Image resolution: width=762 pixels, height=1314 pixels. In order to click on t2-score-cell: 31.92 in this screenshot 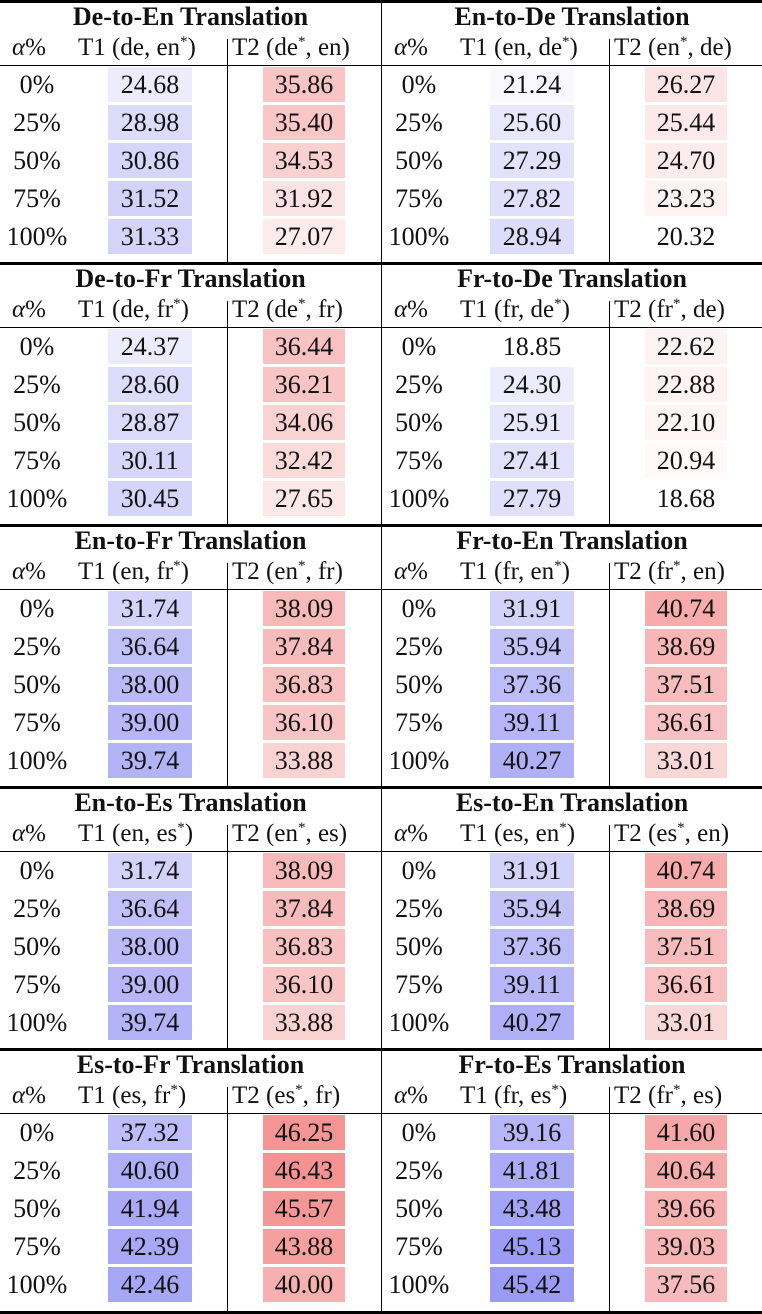, I will do `click(304, 198)`.